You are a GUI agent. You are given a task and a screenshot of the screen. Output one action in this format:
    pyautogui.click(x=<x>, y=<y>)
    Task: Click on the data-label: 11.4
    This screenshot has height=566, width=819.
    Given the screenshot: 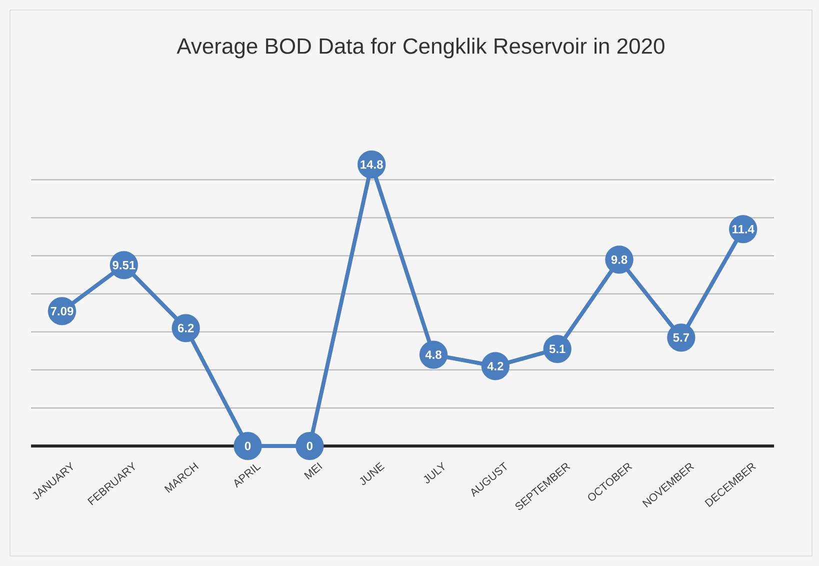 What is the action you would take?
    pyautogui.click(x=743, y=229)
    